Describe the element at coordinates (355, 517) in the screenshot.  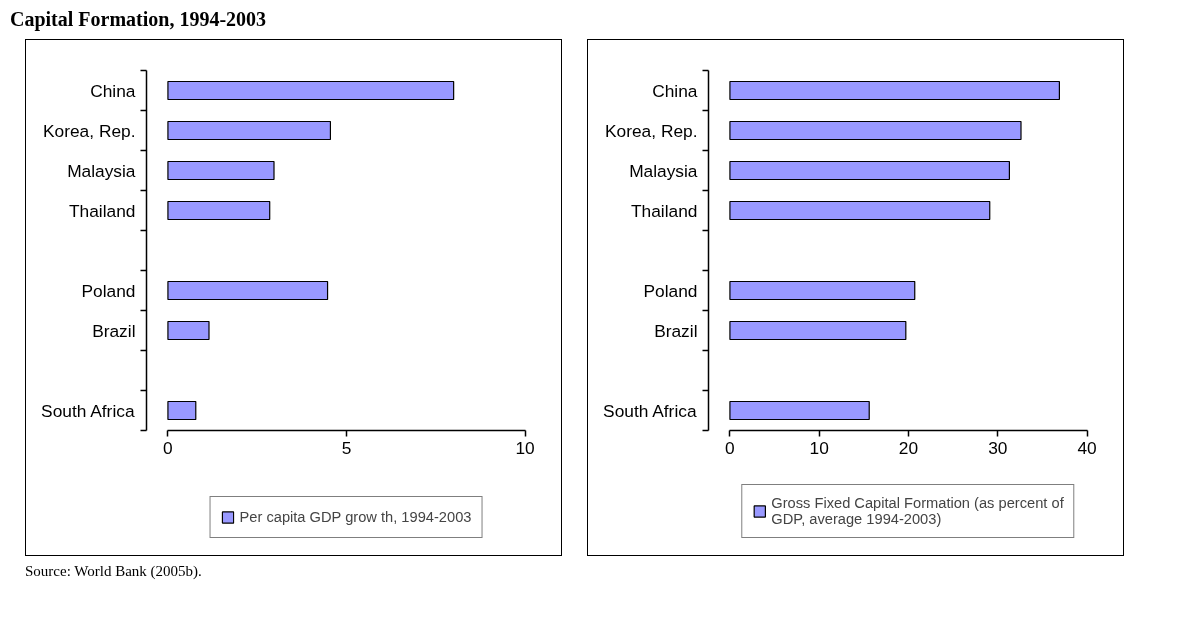
I see `legend-label: Per capita GDP grow th, 1994-2003` at that location.